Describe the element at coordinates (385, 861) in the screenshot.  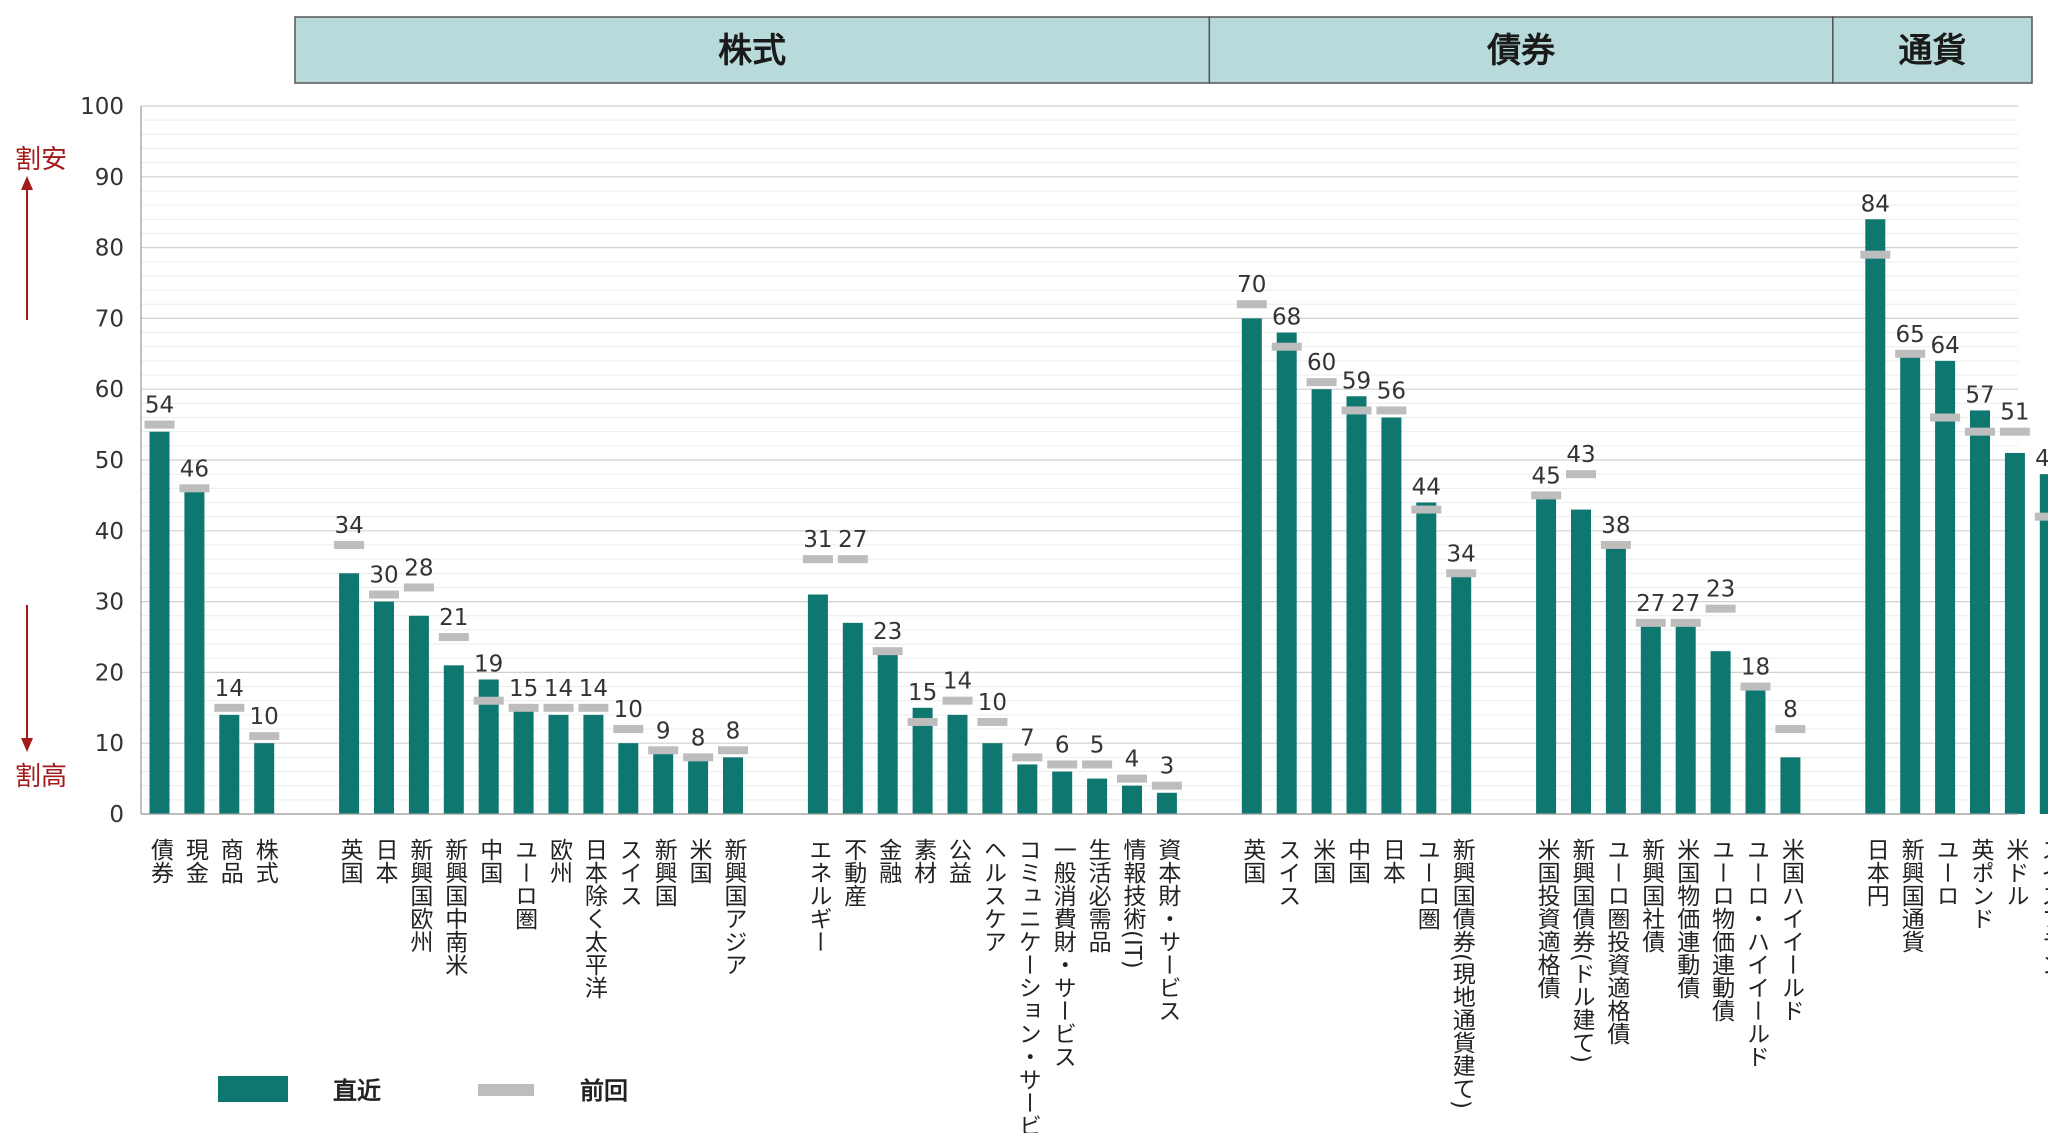
I see `category-label: 日本` at that location.